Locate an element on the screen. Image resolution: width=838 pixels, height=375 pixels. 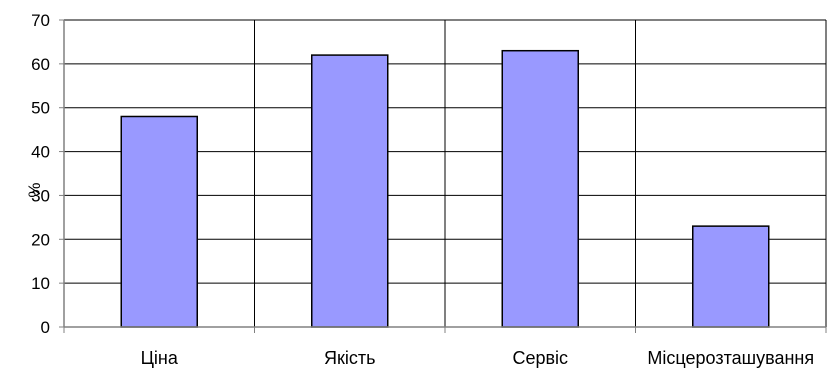
x-category-label-0: Ціна is located at coordinates (160, 358).